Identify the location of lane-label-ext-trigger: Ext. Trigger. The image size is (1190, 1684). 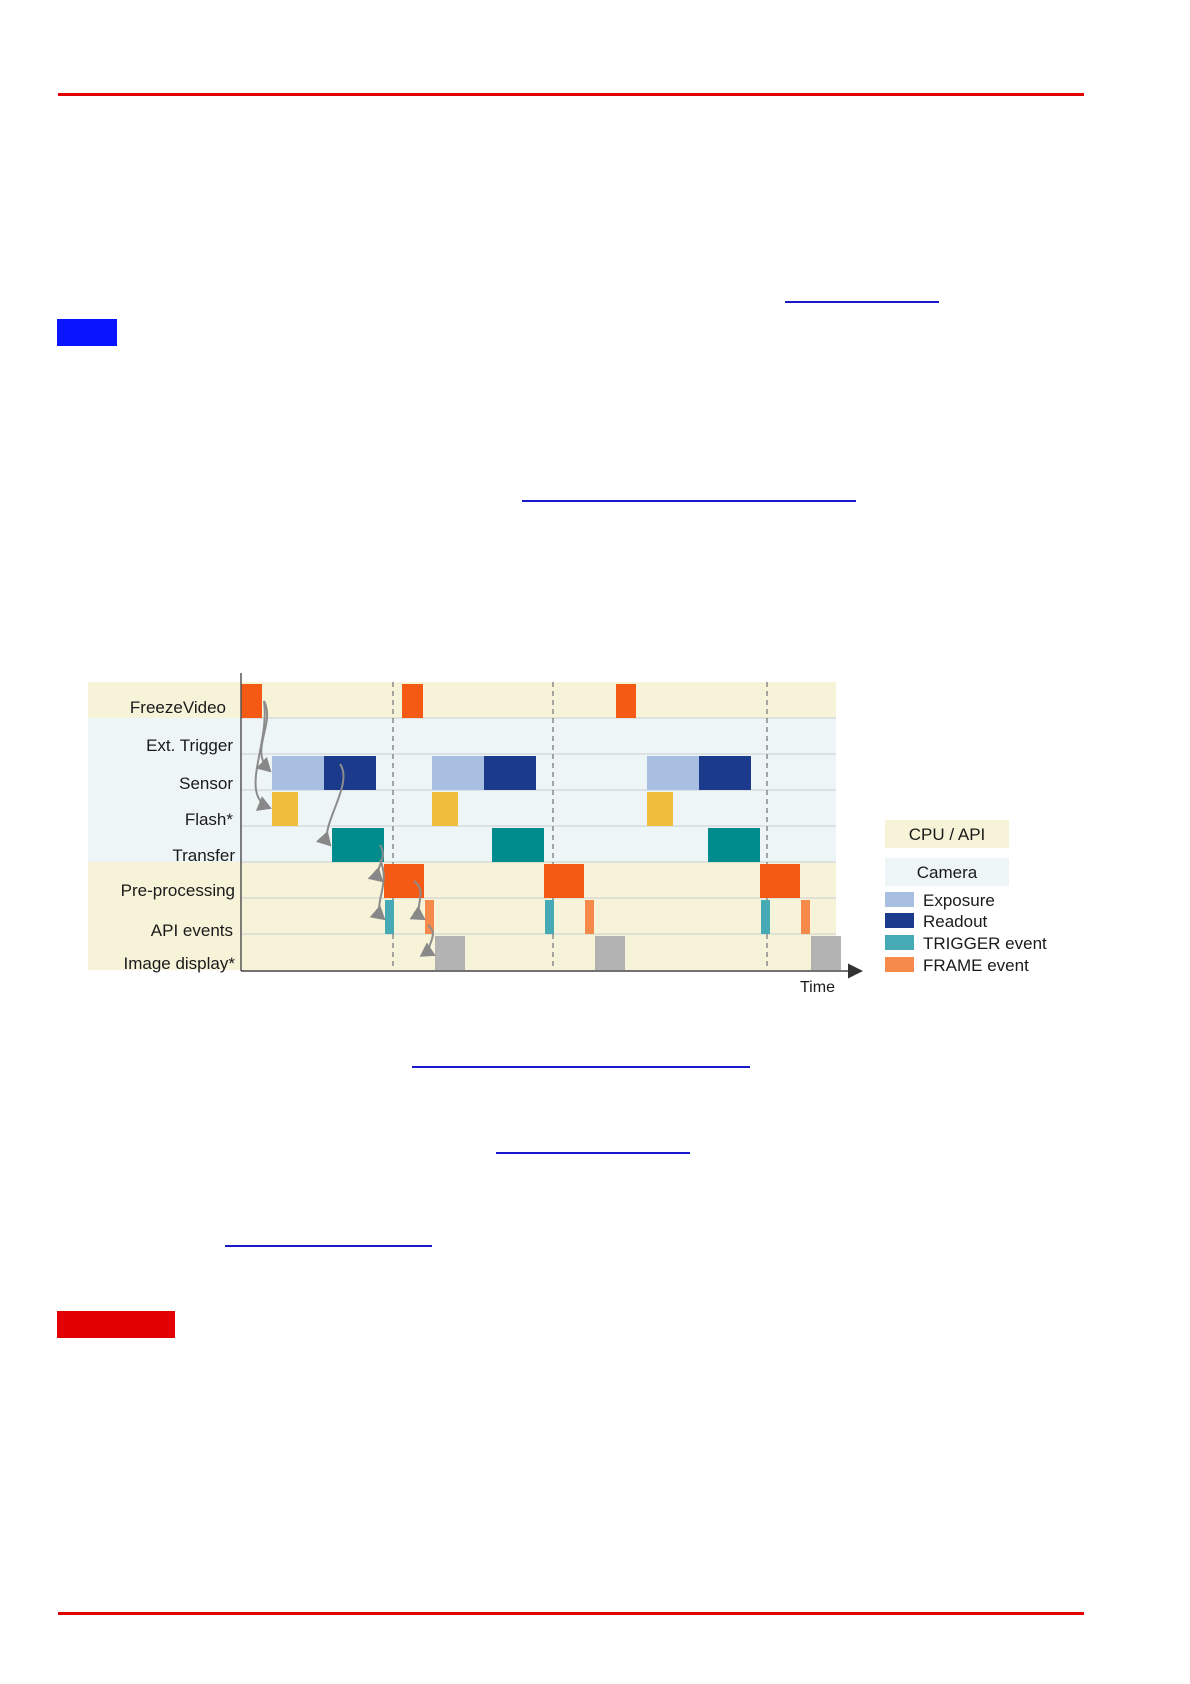
(189, 745).